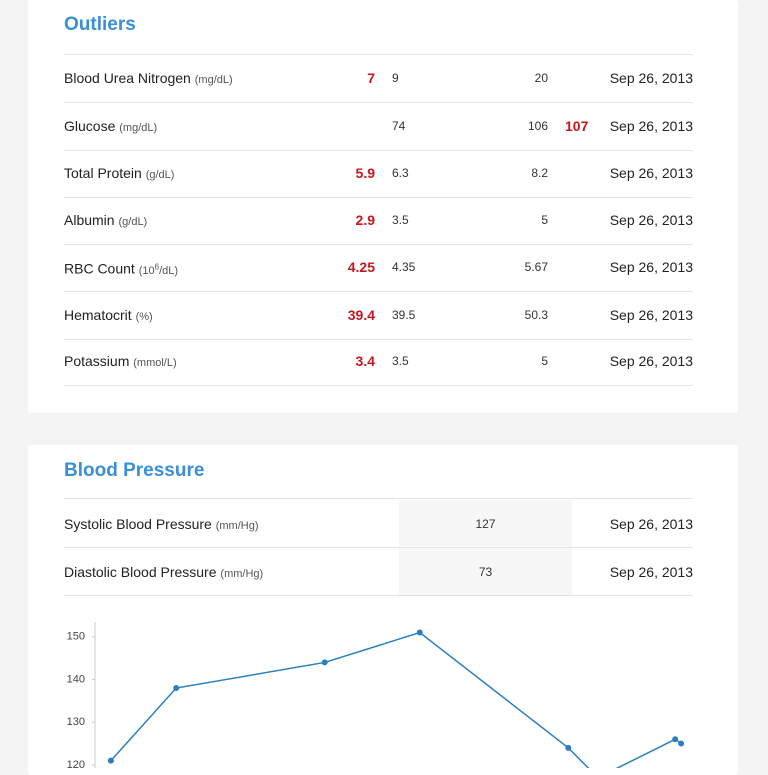  I want to click on range-high: 50.3, so click(536, 315).